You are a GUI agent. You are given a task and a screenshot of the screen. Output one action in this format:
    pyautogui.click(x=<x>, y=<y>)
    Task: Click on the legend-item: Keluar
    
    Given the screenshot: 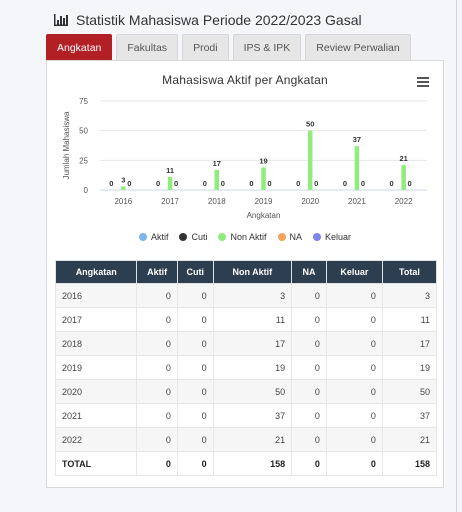 What is the action you would take?
    pyautogui.click(x=332, y=237)
    